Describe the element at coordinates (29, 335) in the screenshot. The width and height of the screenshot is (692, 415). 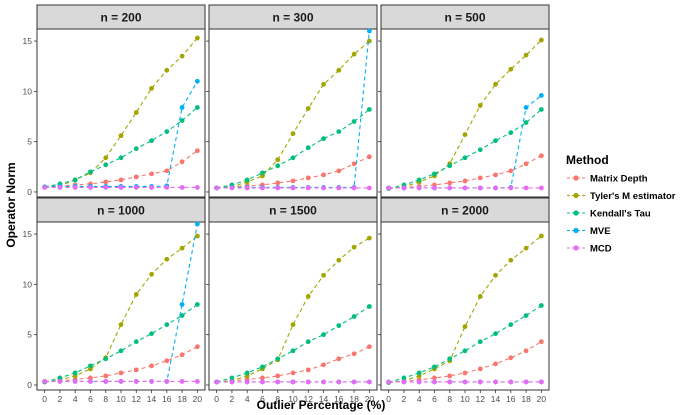
I see `y-tick-label: 5` at that location.